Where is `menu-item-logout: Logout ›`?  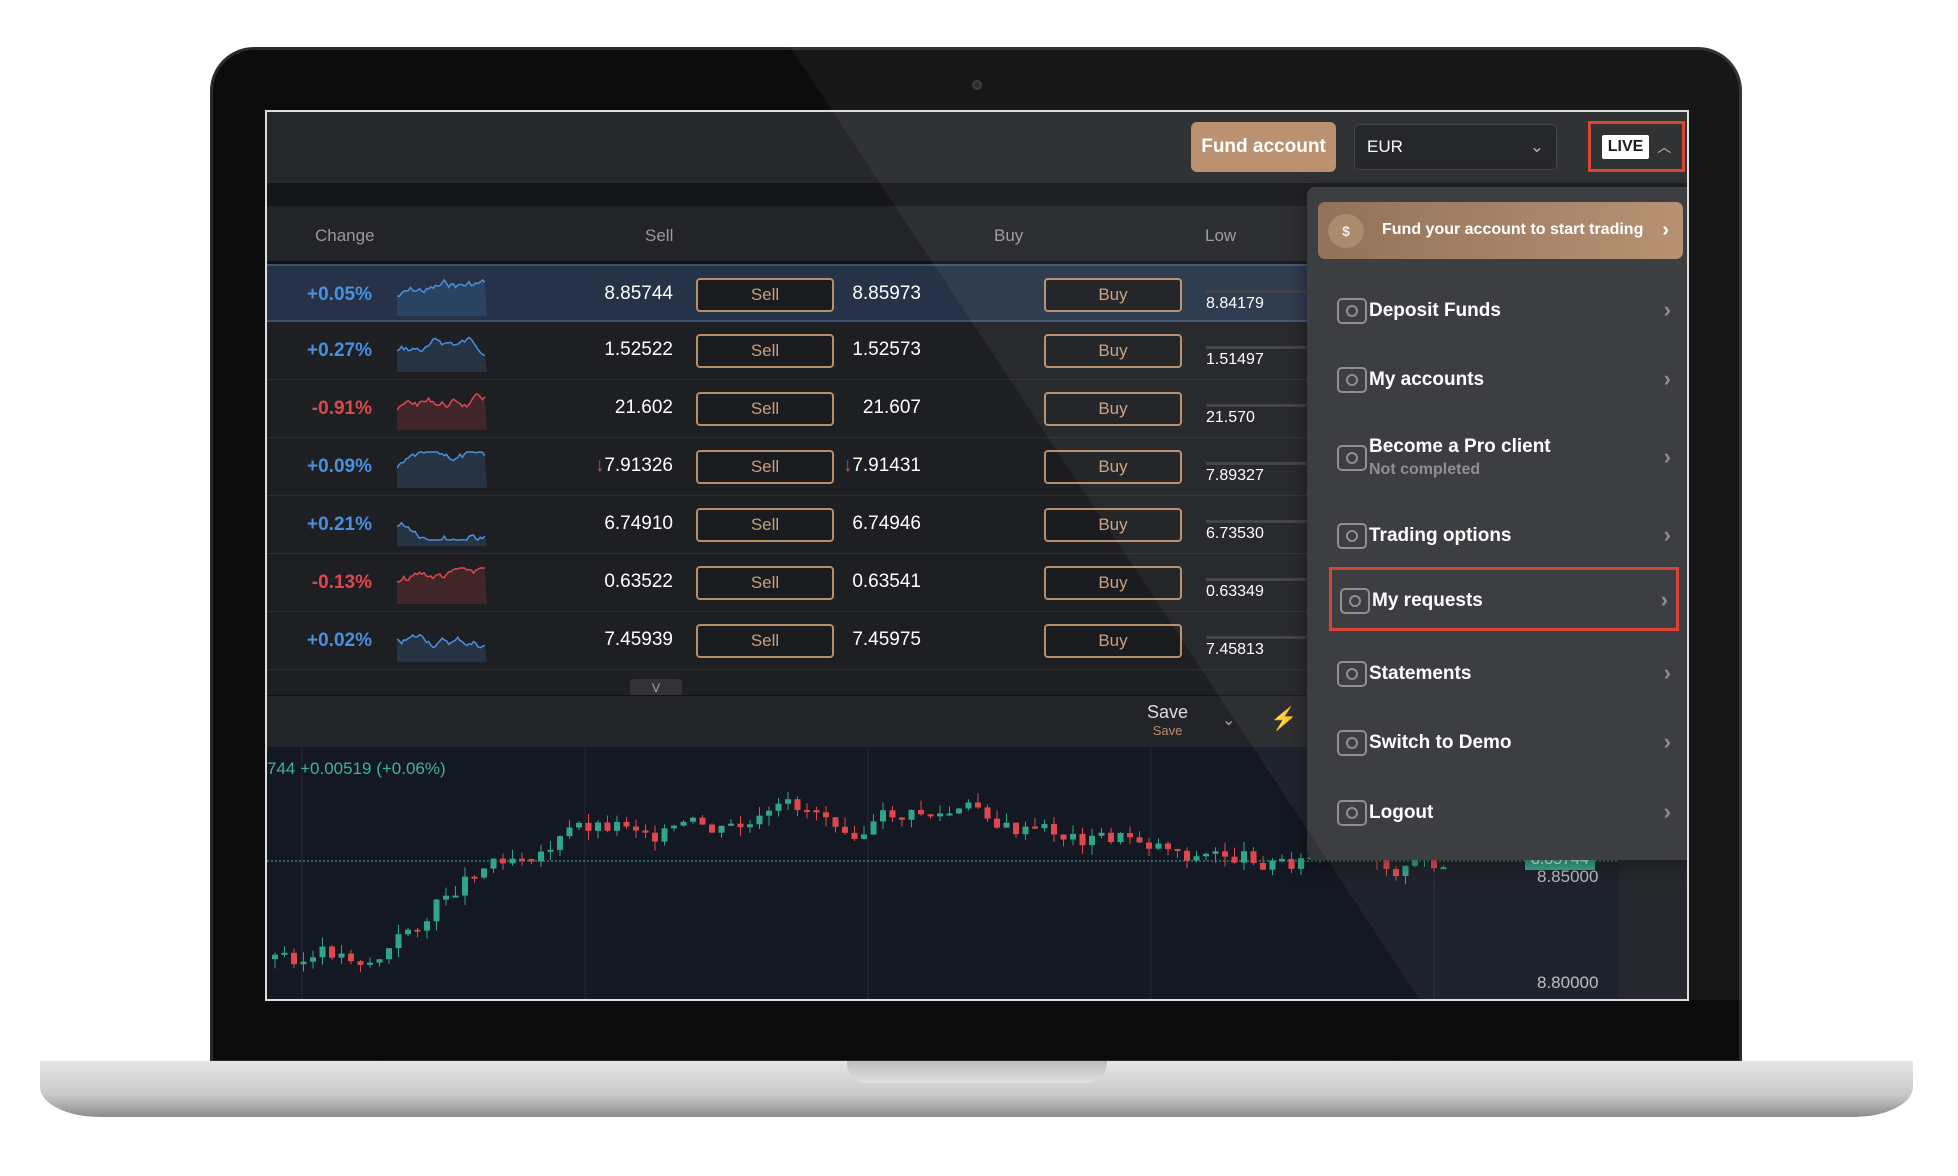
menu-item-logout: Logout › is located at coordinates (1504, 814).